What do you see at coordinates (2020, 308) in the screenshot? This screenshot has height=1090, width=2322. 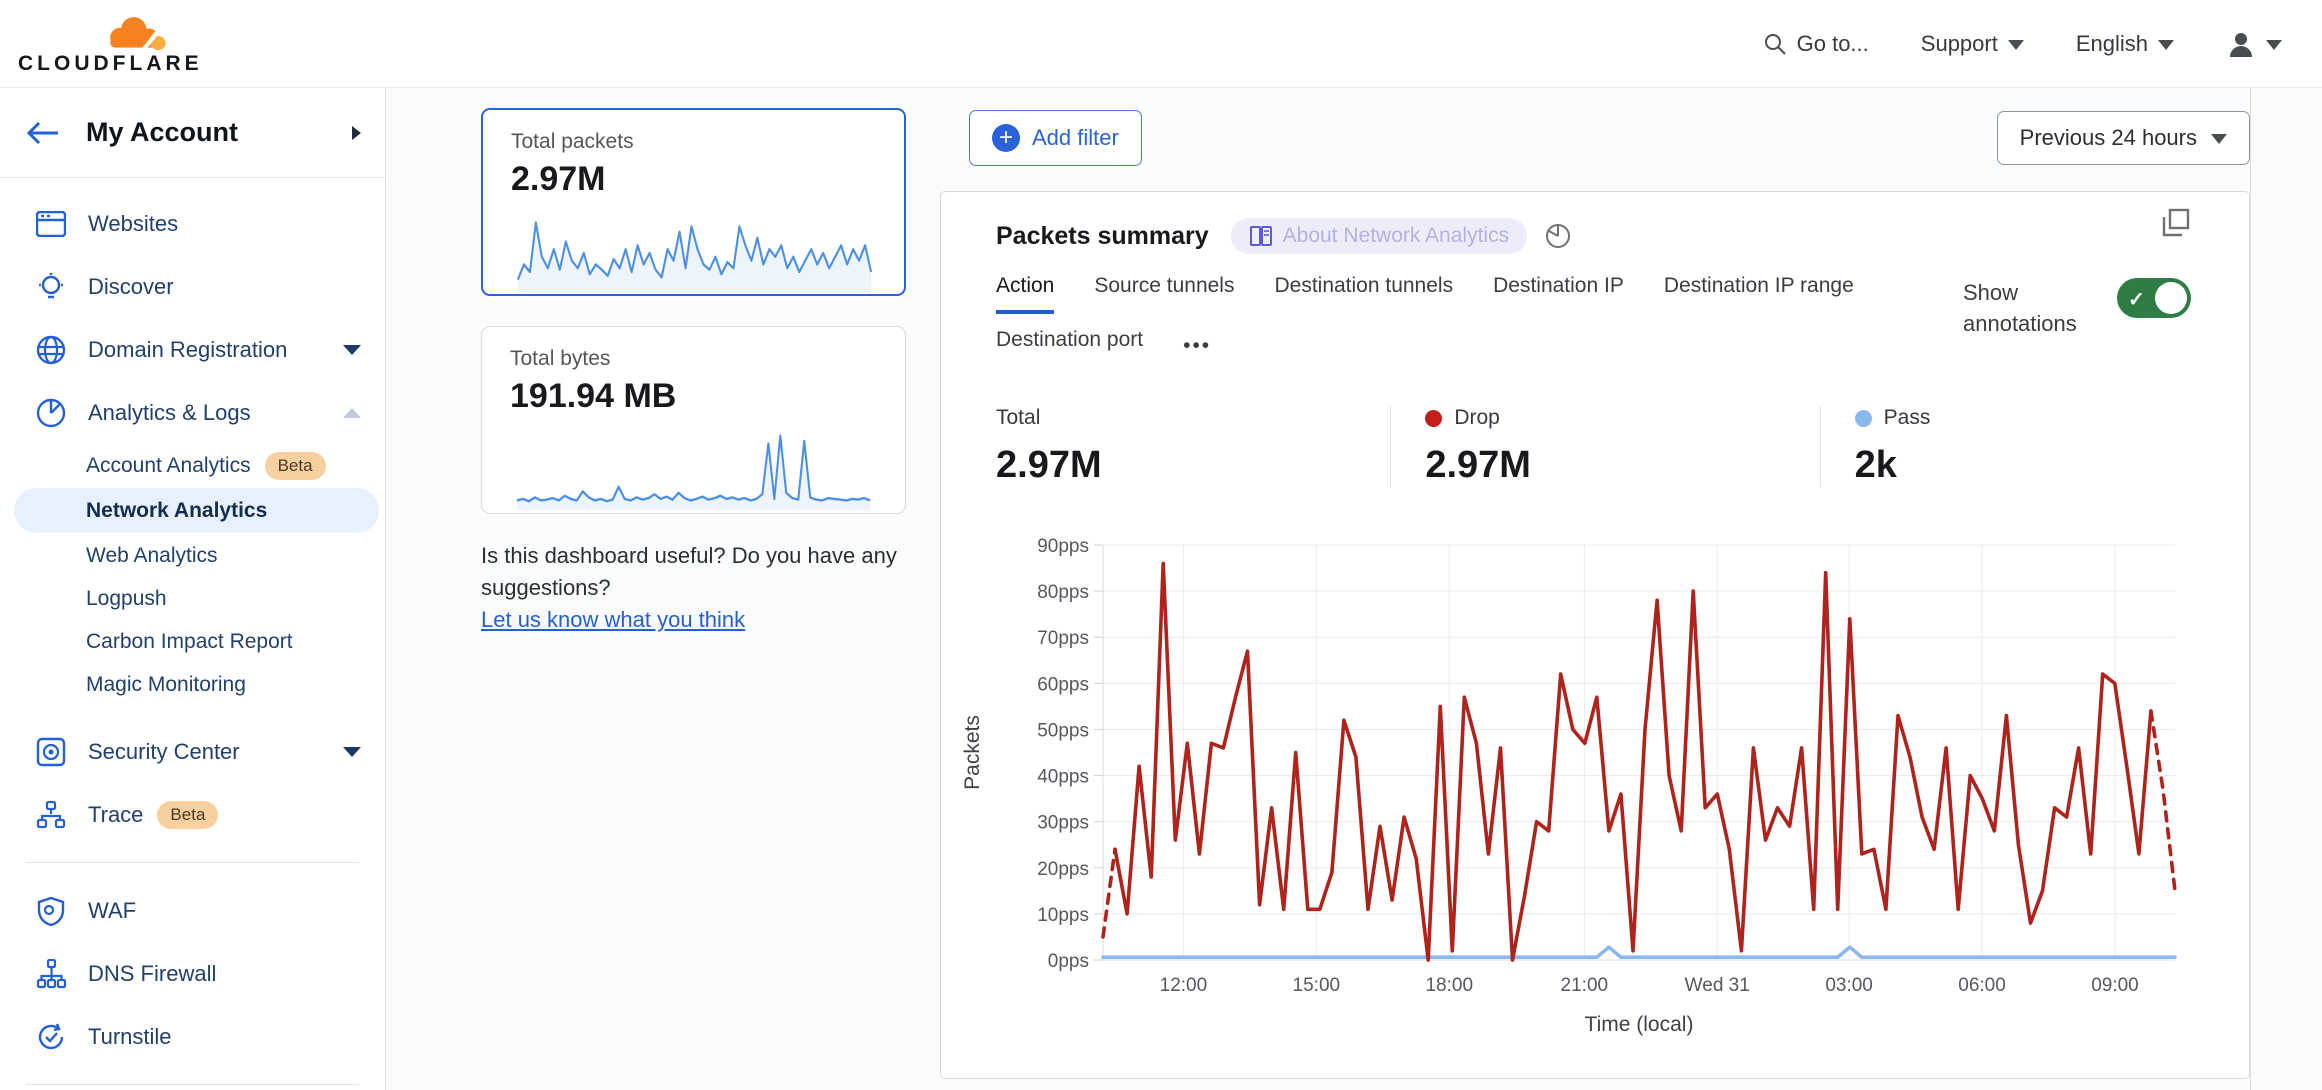 I see `show-annotations-label: Show annotations` at bounding box center [2020, 308].